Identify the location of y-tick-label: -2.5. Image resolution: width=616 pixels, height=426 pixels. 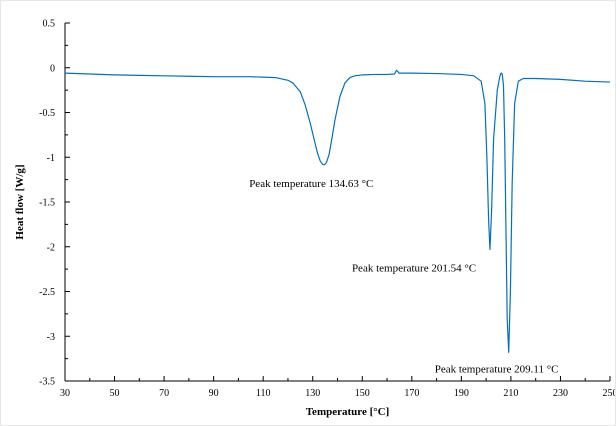
(47, 292).